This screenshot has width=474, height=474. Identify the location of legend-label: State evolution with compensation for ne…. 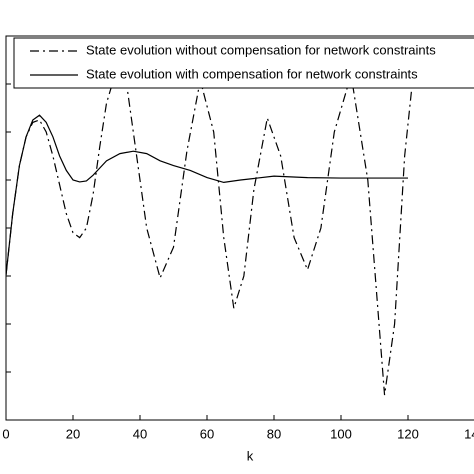
(252, 73).